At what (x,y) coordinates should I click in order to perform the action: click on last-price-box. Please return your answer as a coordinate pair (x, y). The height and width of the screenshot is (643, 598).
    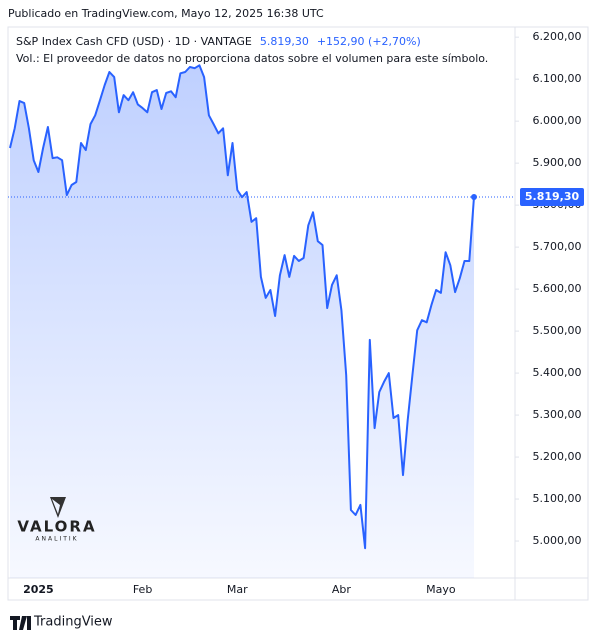
    Looking at the image, I should click on (552, 197).